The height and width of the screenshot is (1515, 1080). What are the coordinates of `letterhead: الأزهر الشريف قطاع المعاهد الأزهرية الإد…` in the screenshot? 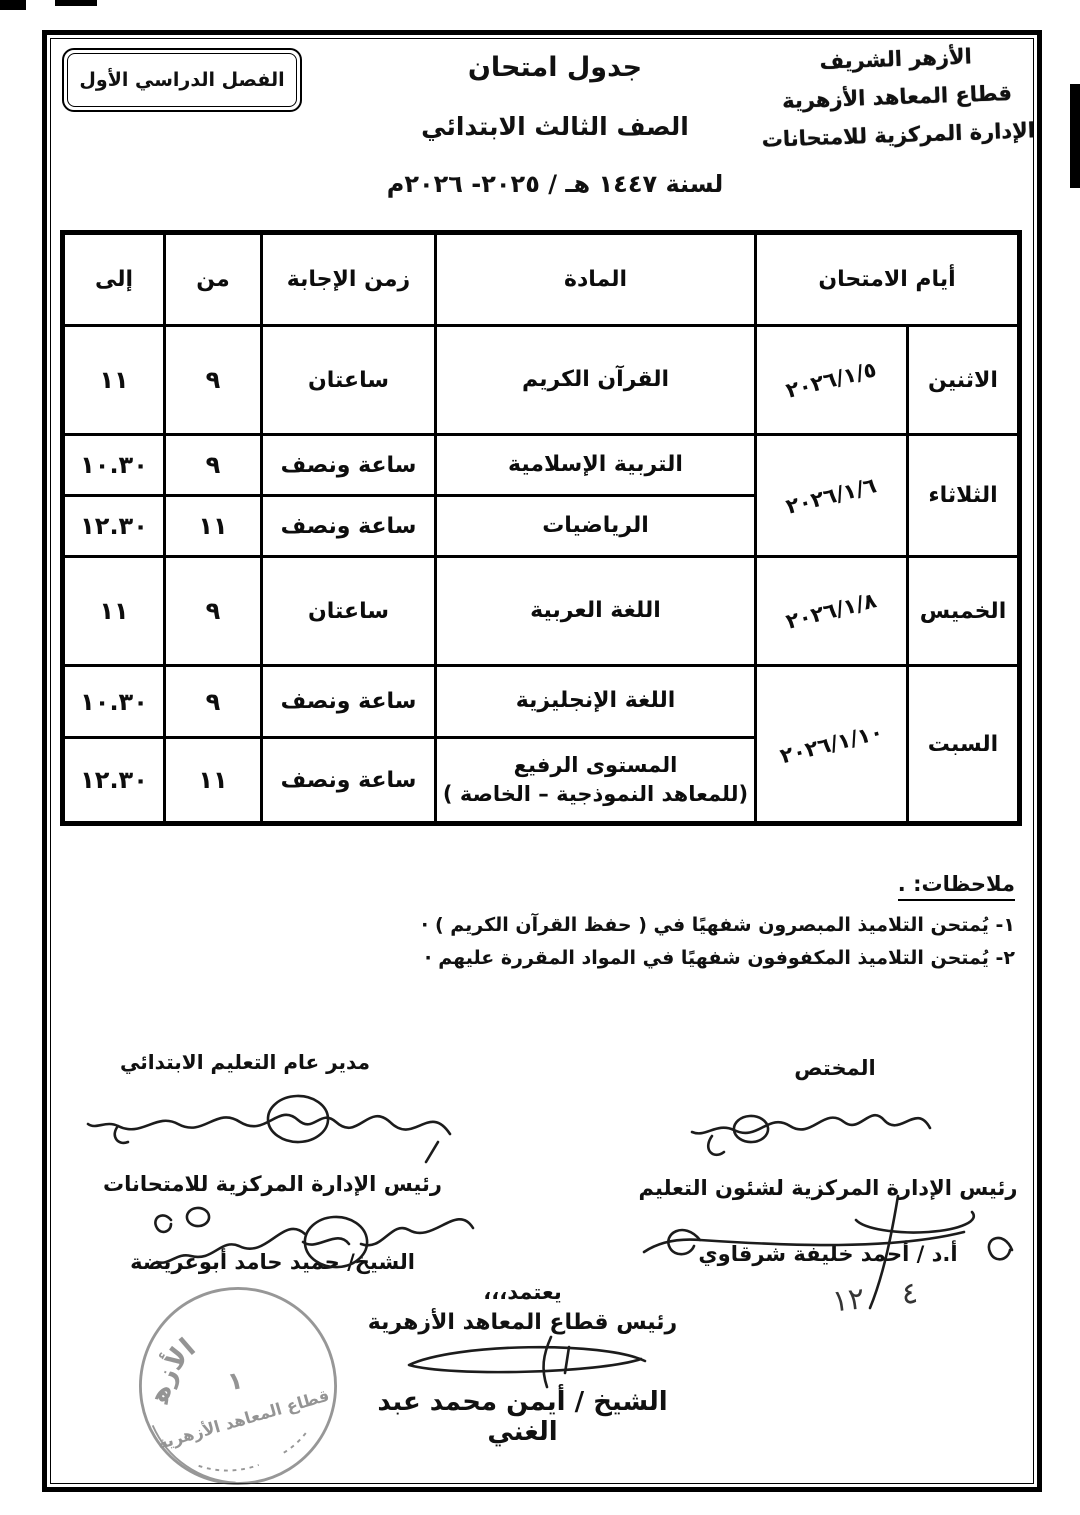 It's located at (897, 97).